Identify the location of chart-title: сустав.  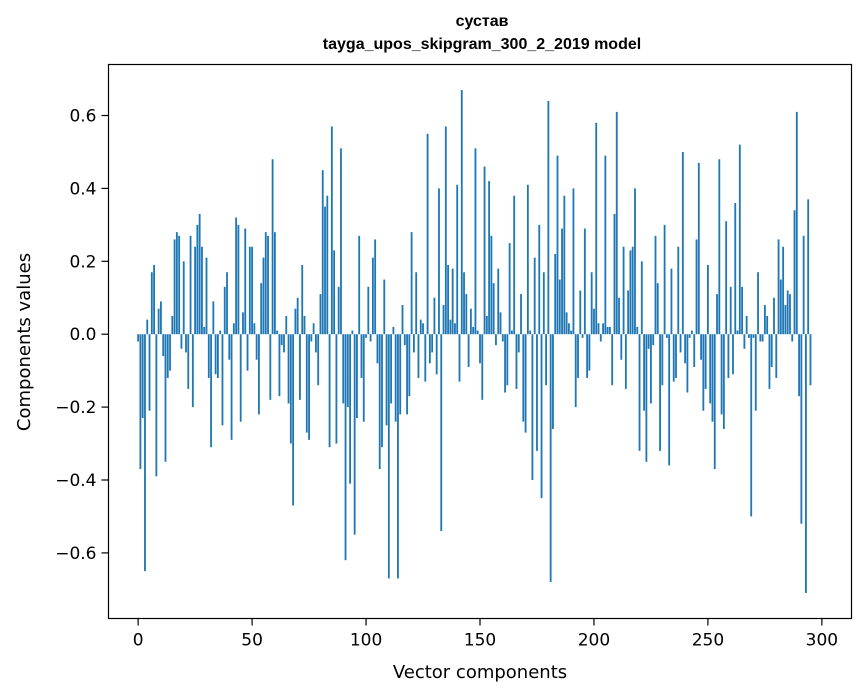
(482, 21).